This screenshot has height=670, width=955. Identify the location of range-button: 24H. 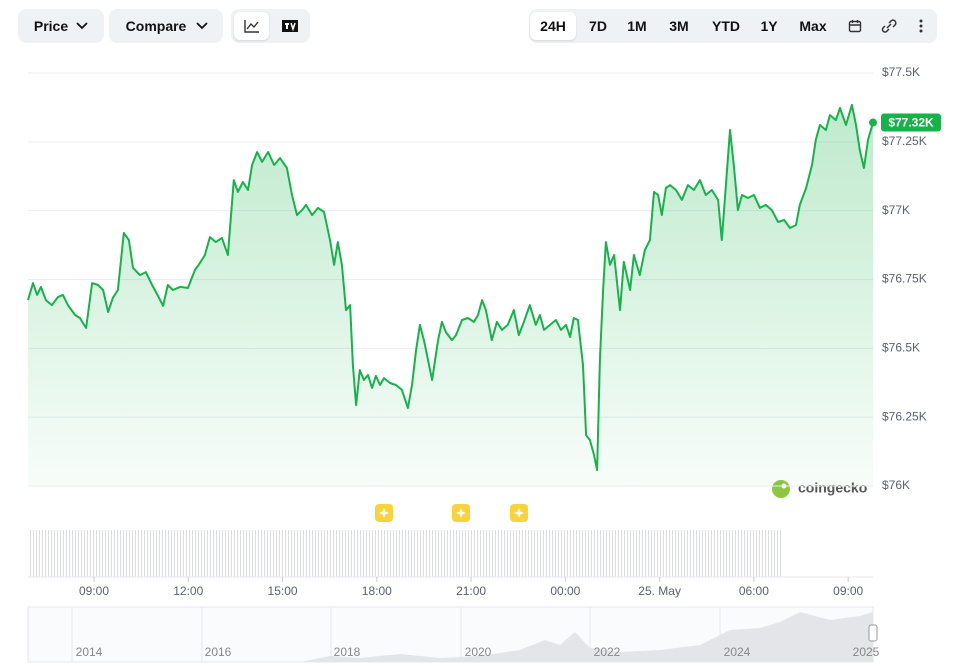
(553, 26).